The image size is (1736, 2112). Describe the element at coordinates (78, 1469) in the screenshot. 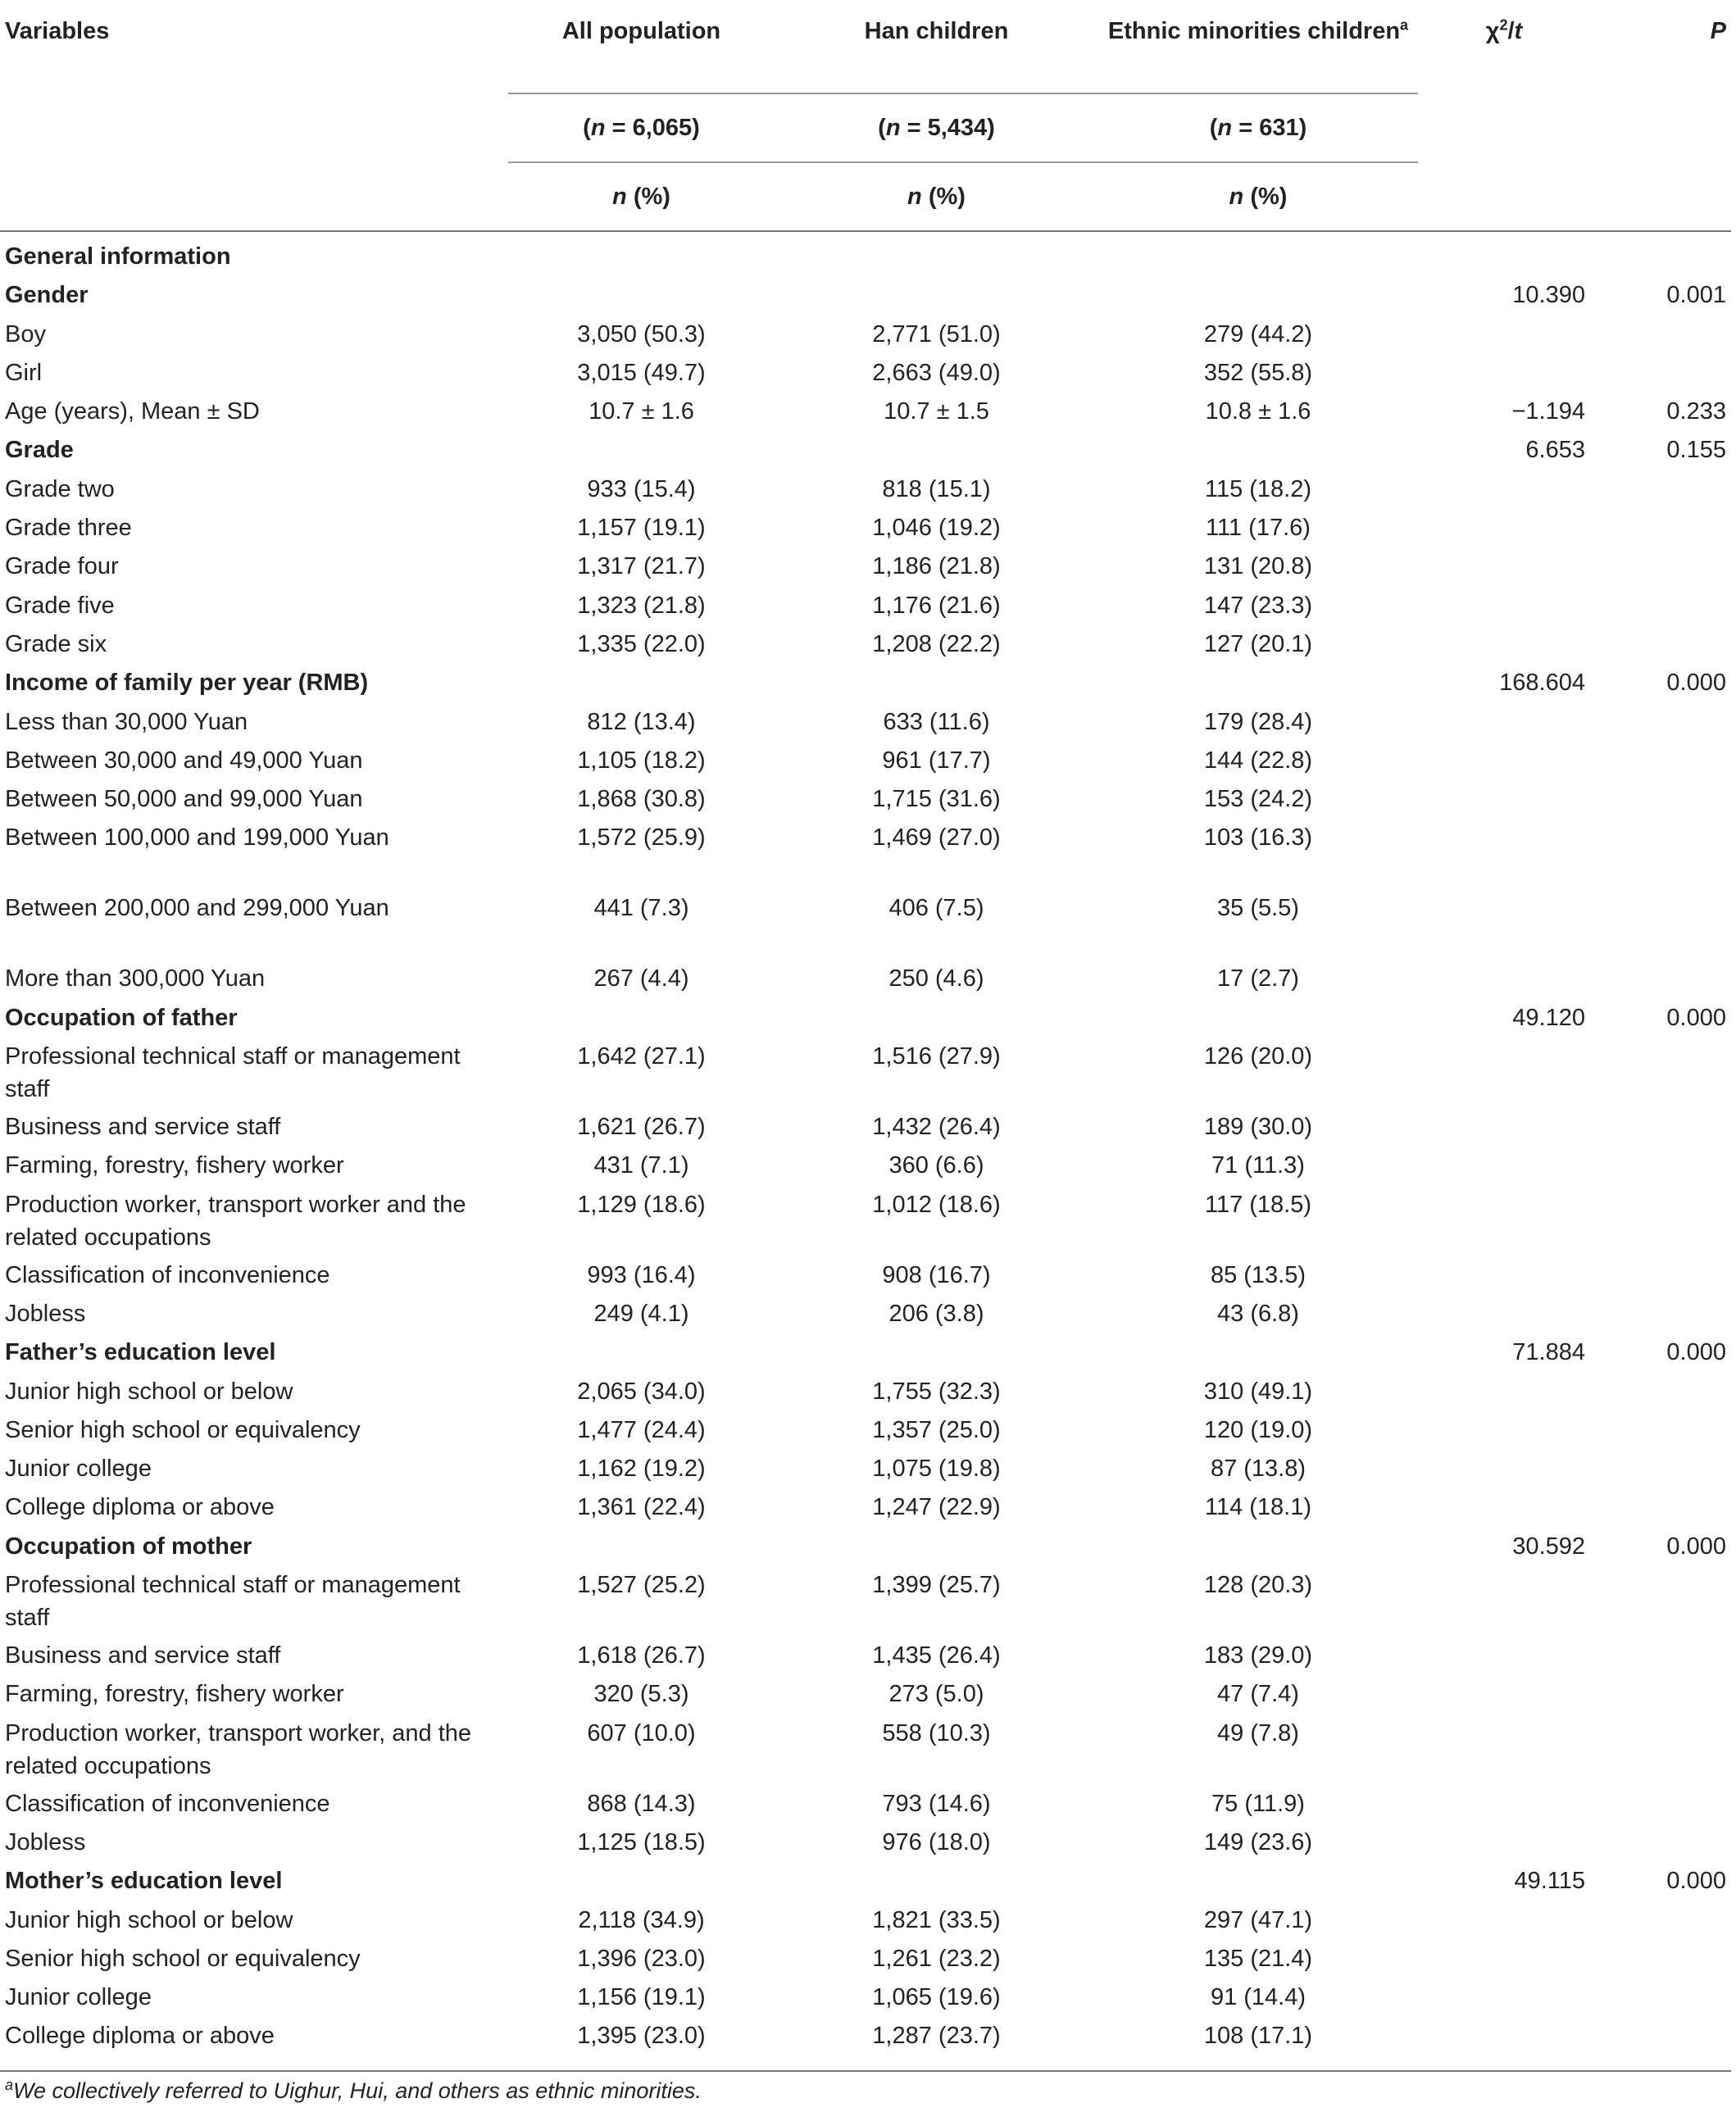

I see `row-label: Junior college` at that location.